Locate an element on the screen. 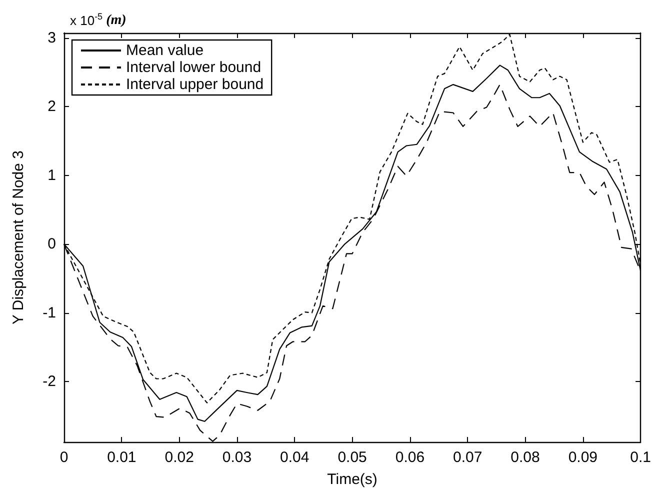 This screenshot has height=500, width=654. x-tick-label: 0.06 is located at coordinates (410, 457).